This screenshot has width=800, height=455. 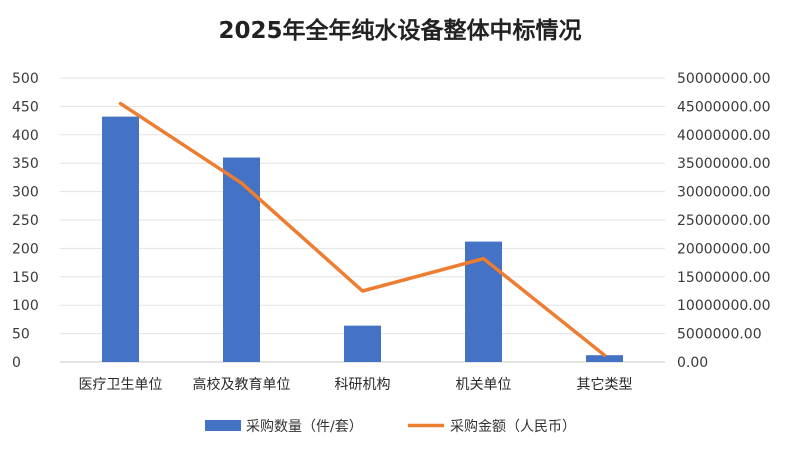 I want to click on right-tick-label: 35000000.00, so click(x=724, y=164).